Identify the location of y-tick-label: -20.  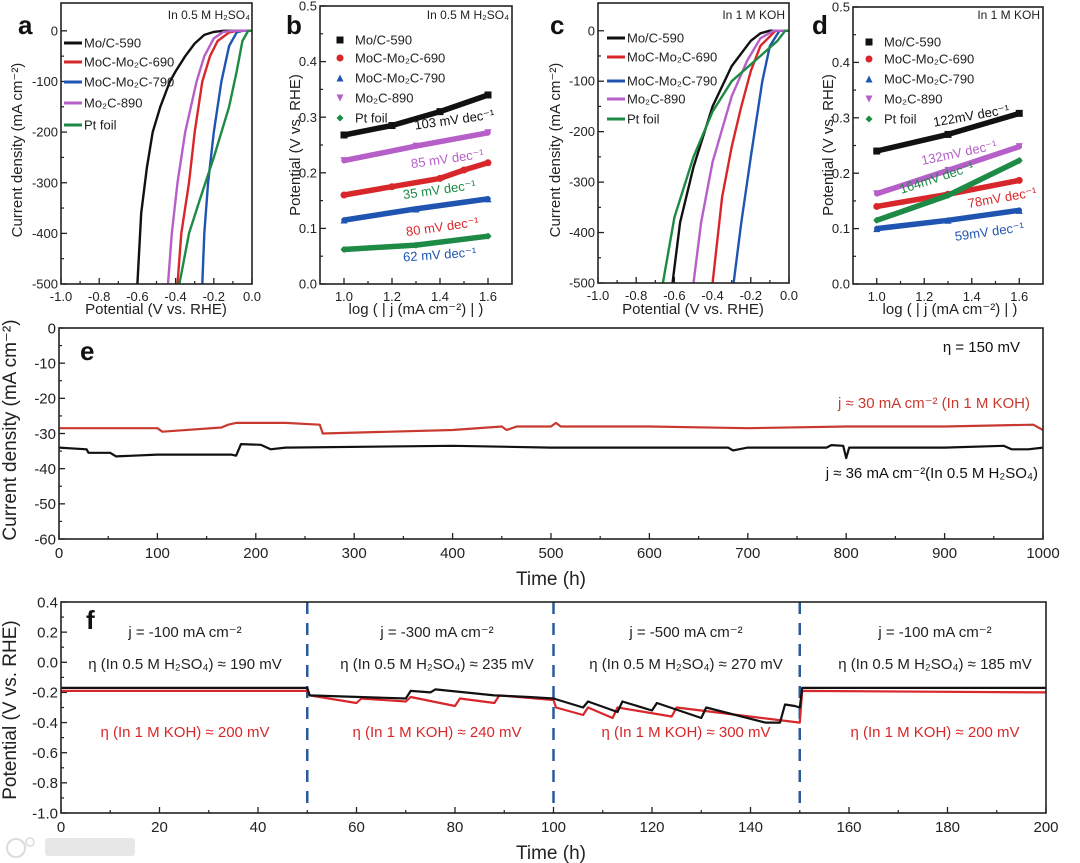
(45, 399).